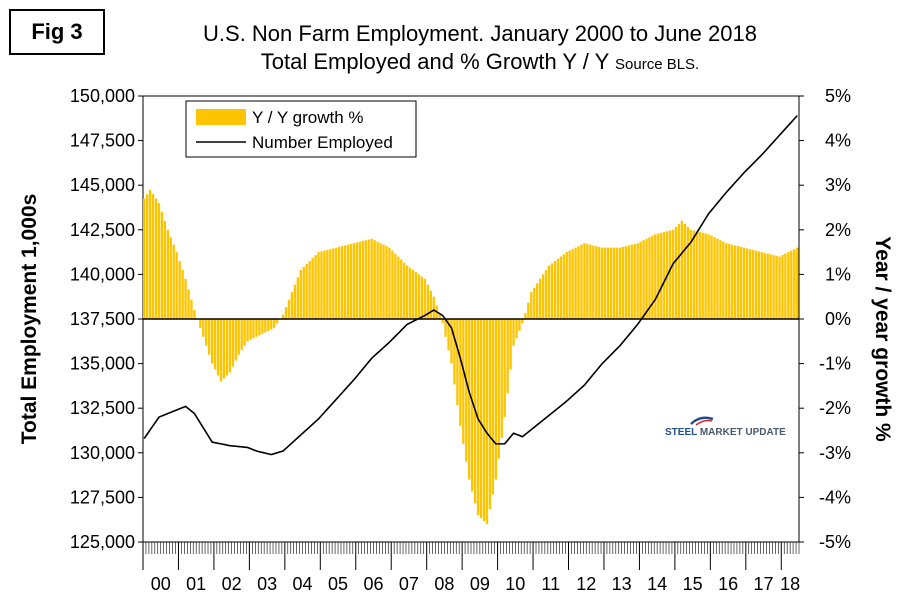  I want to click on right-tick-label: 5%, so click(838, 96).